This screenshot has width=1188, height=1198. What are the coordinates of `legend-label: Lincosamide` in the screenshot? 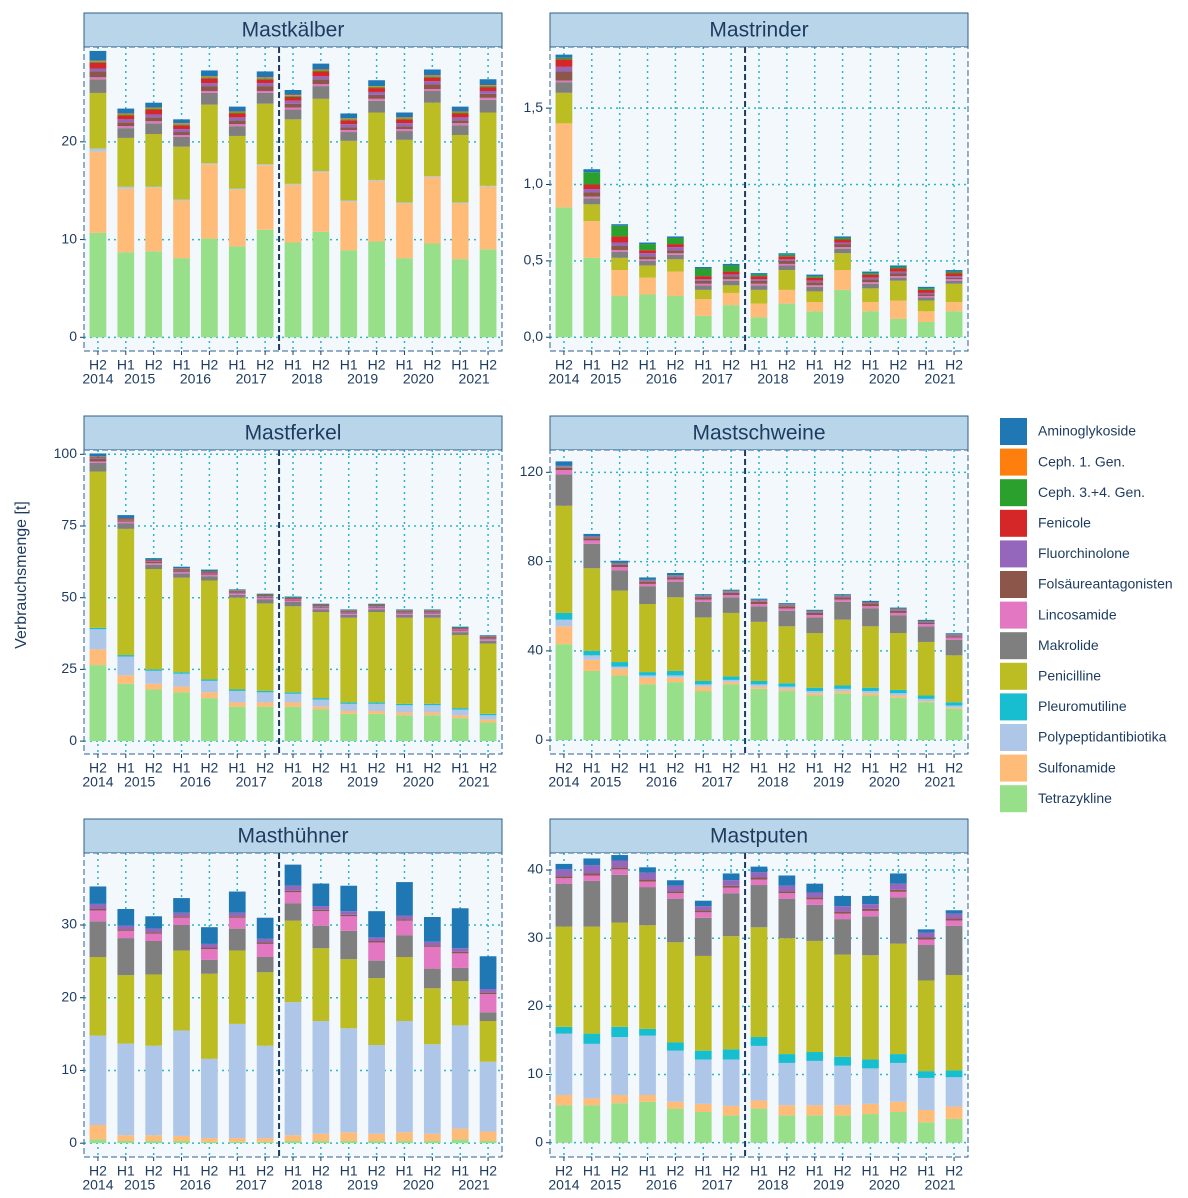 It's located at (1077, 614).